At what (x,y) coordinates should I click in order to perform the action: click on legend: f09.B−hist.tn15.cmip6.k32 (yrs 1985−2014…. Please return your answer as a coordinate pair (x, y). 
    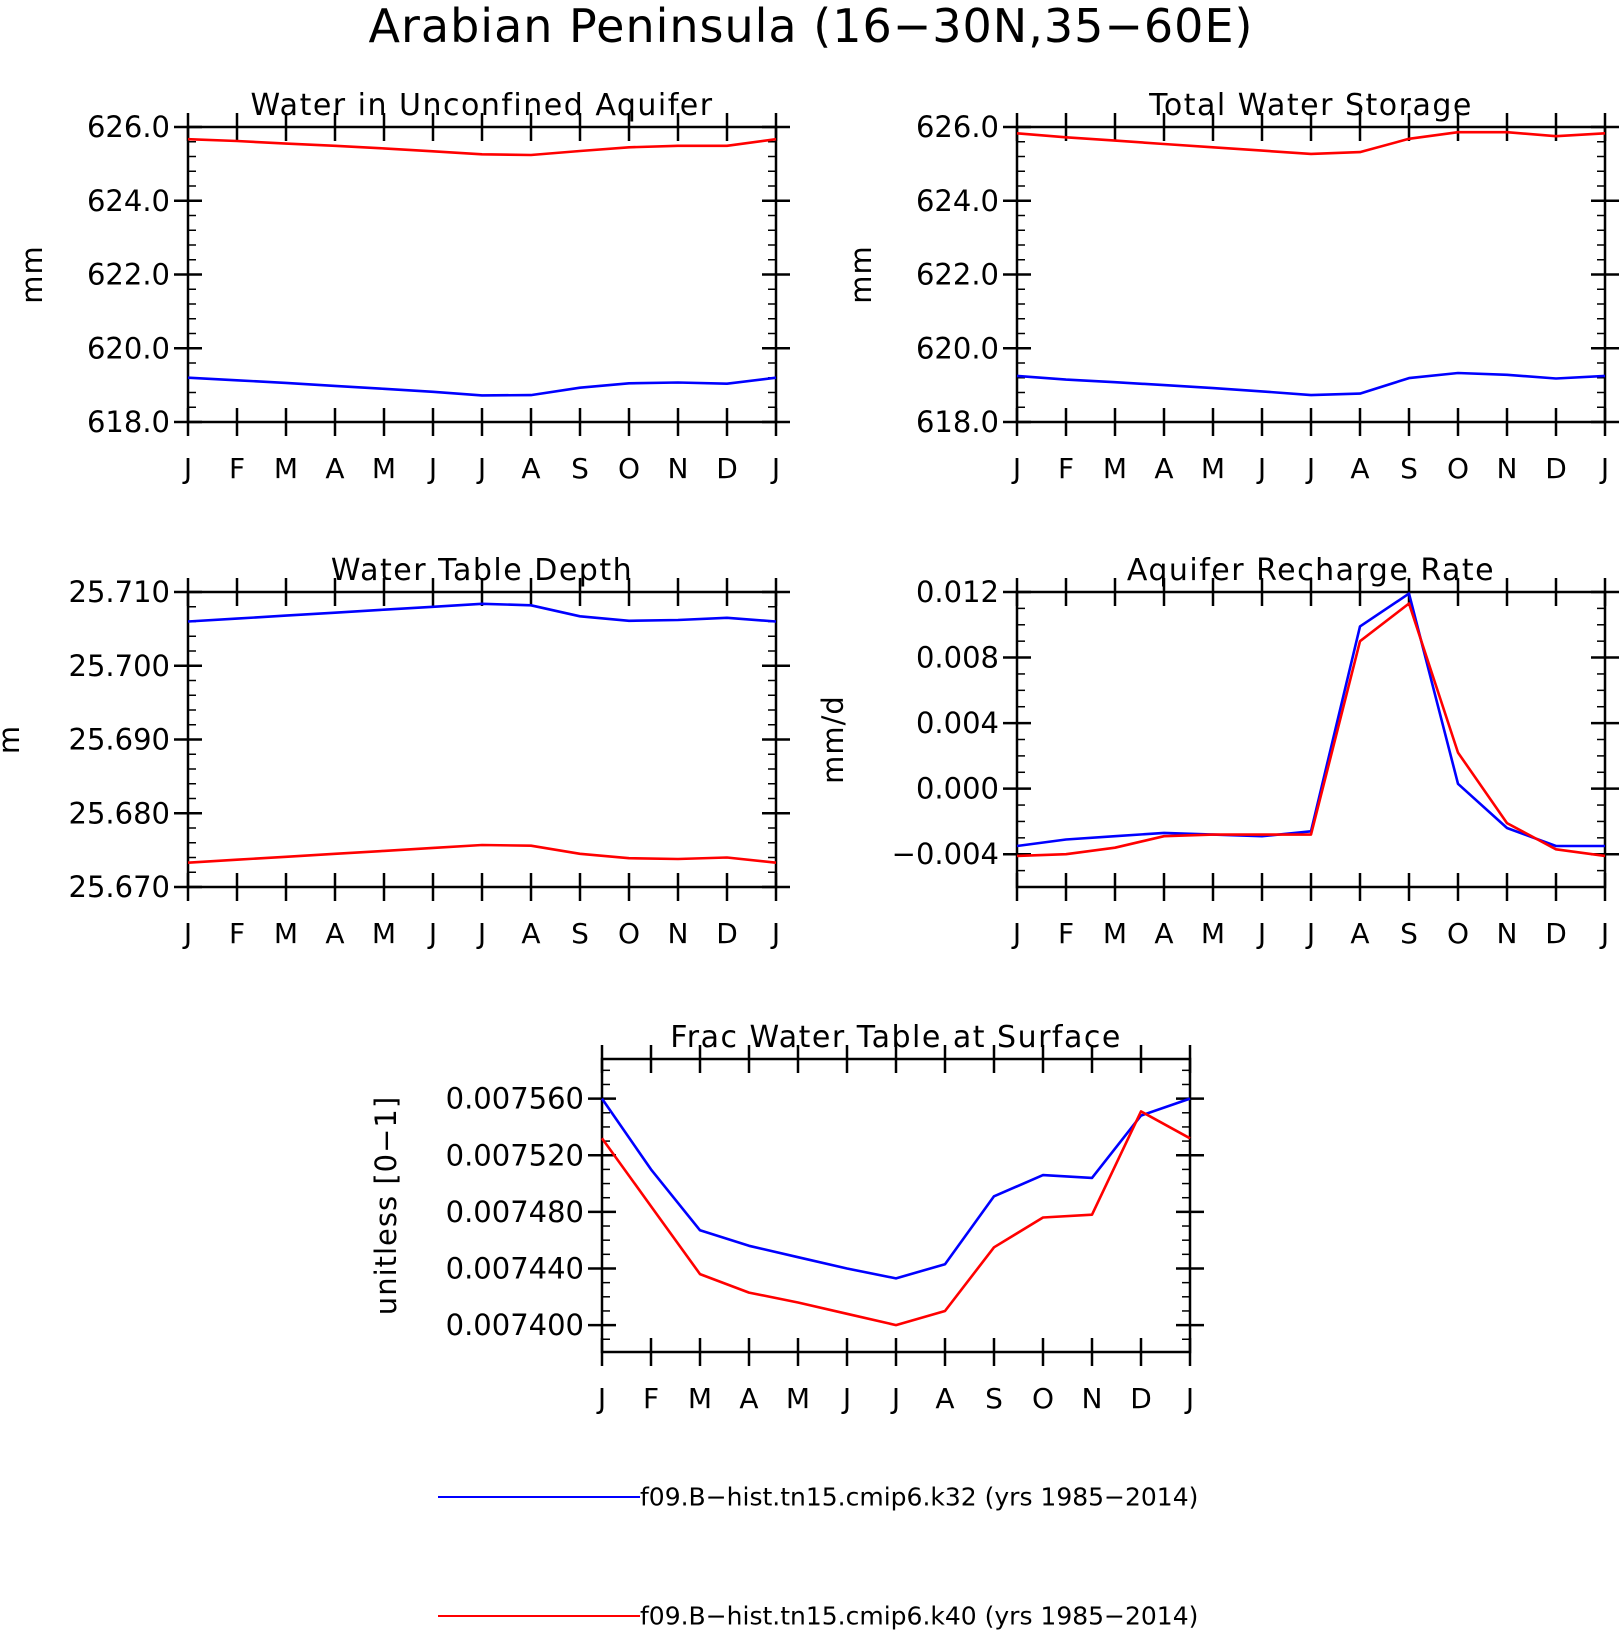
    Looking at the image, I should click on (818, 1557).